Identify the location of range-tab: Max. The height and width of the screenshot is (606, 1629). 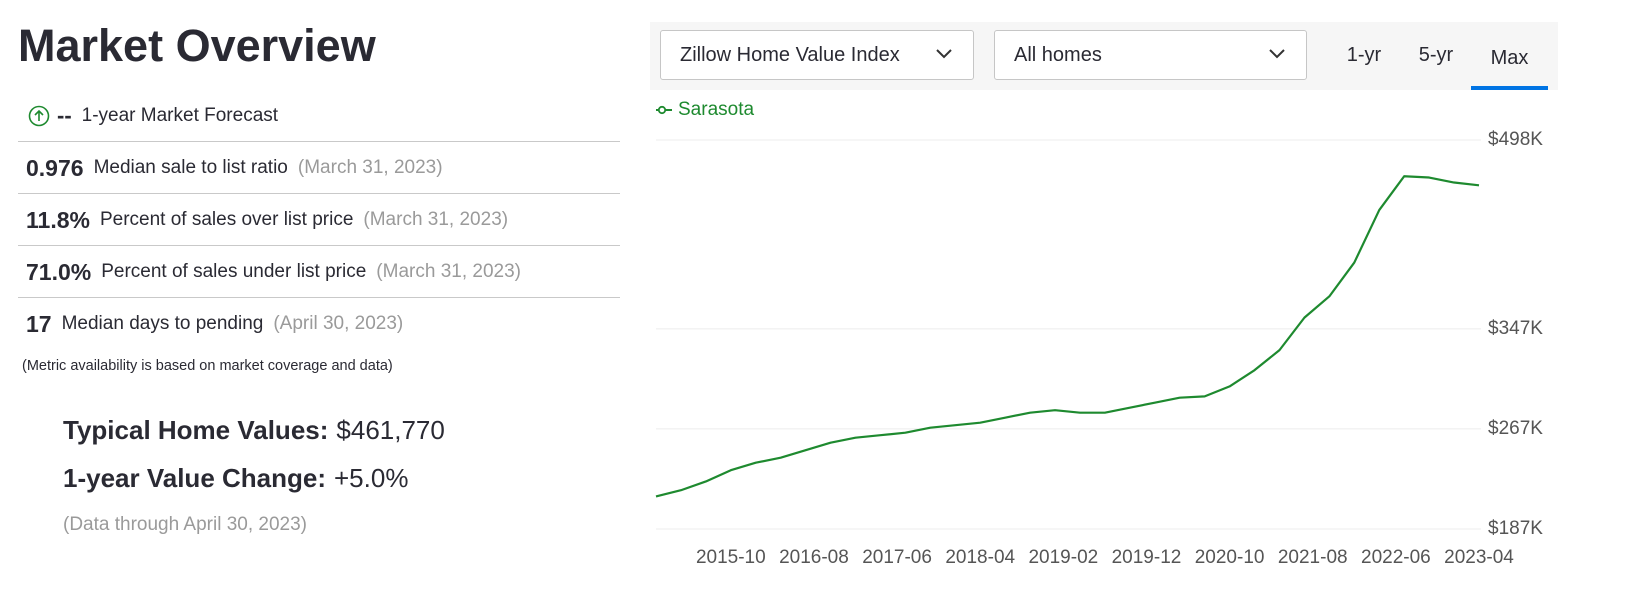
(1509, 60).